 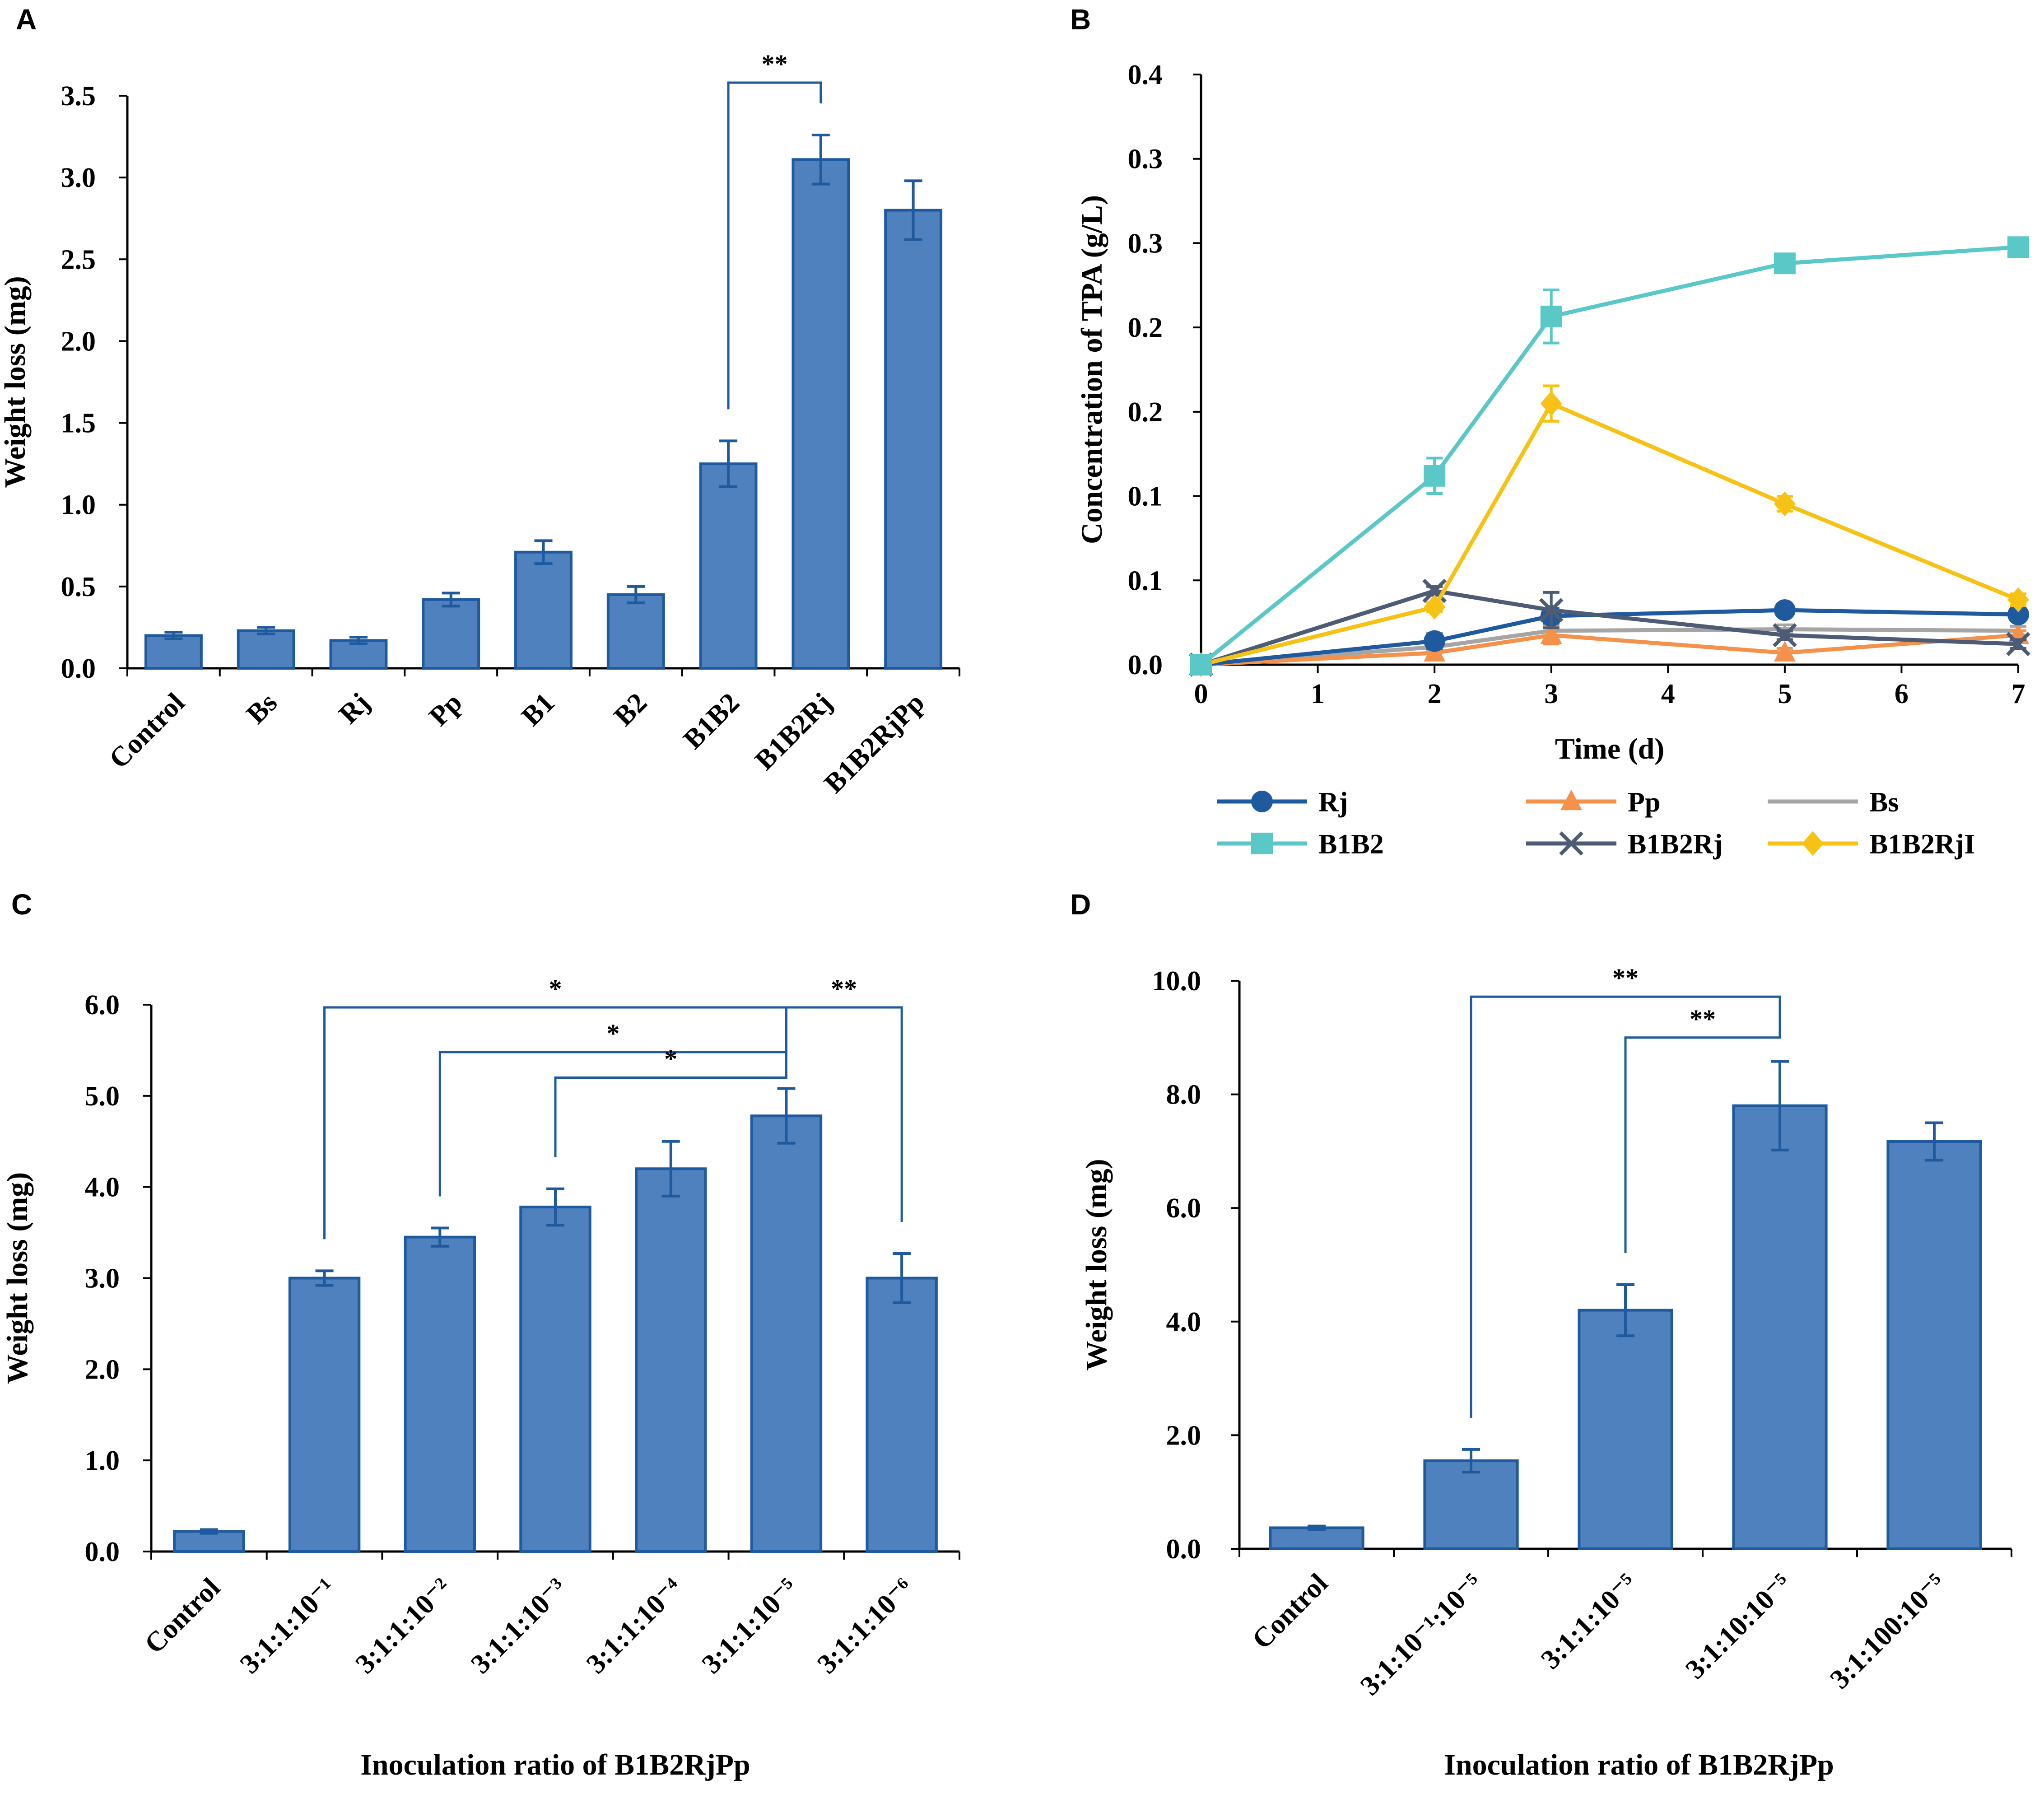 I want to click on x-category-label: B1B2Rj, so click(x=793, y=731).